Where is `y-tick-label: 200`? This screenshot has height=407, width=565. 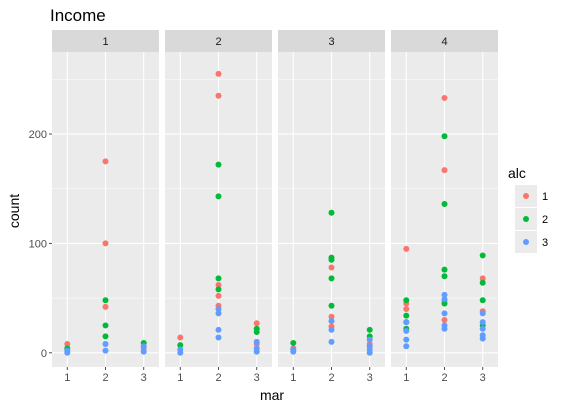
y-tick-label: 200 is located at coordinates (38, 135).